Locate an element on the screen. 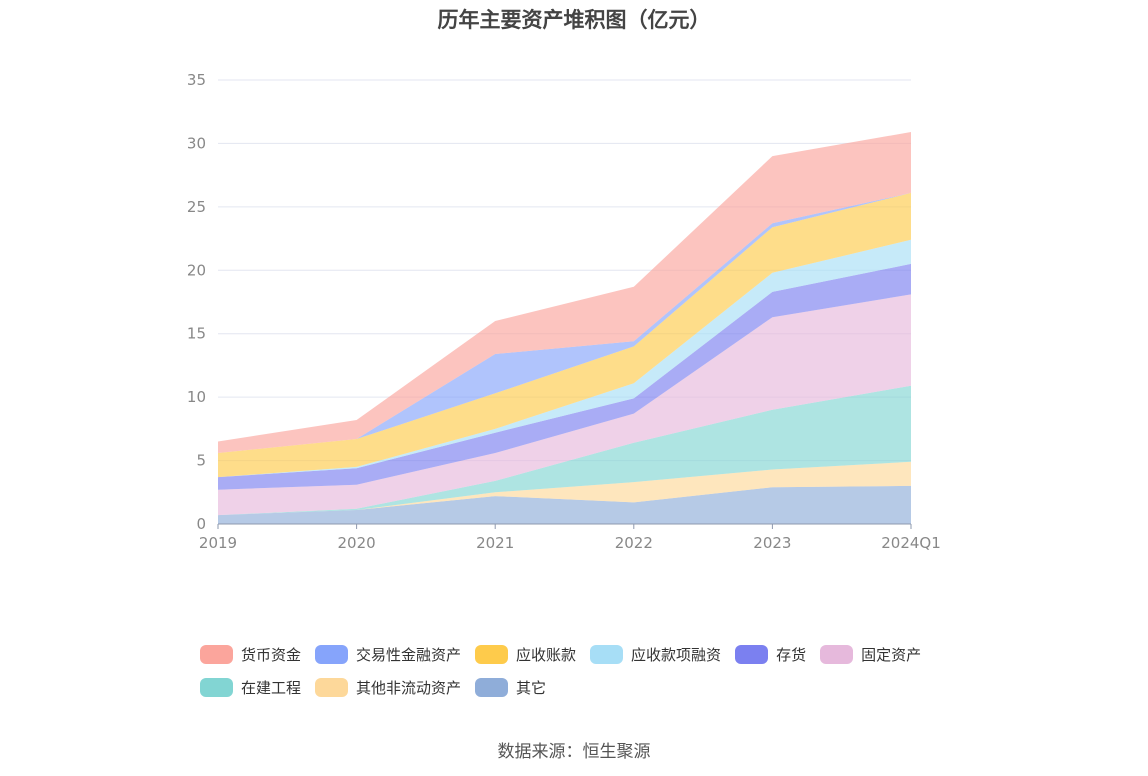 This screenshot has width=1148, height=776. legend-item: 固定资产 is located at coordinates (870, 654).